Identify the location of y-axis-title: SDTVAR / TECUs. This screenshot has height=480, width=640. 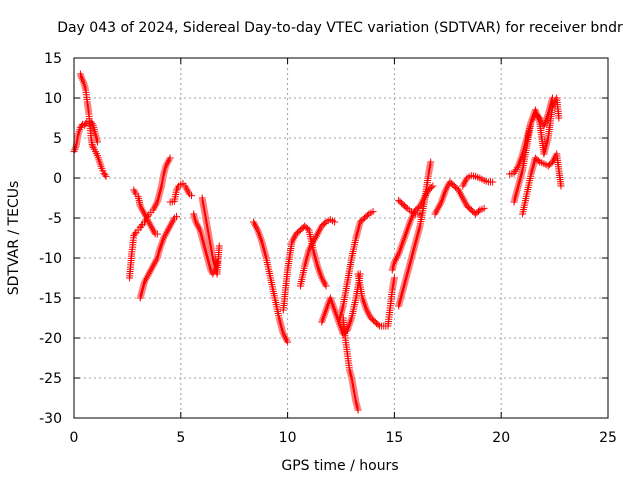
(14, 238).